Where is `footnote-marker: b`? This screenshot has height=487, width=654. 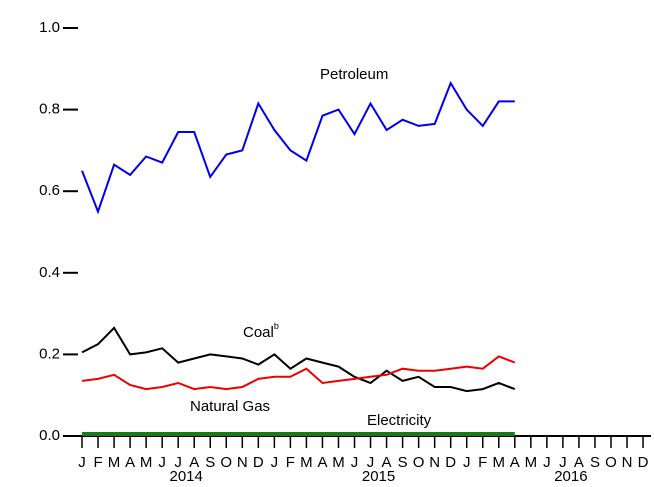
footnote-marker: b is located at coordinates (276, 326).